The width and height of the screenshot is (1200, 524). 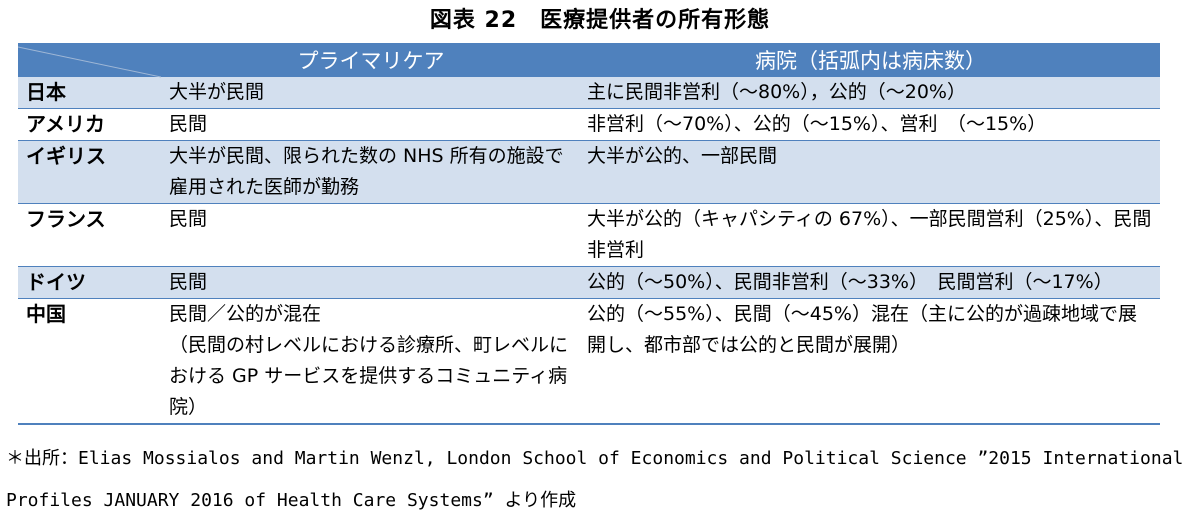 What do you see at coordinates (371, 172) in the screenshot?
I see `primary-care-cell: 大半が民間、限られた数の NHS 所有の施設で雇用された医師が勤務` at bounding box center [371, 172].